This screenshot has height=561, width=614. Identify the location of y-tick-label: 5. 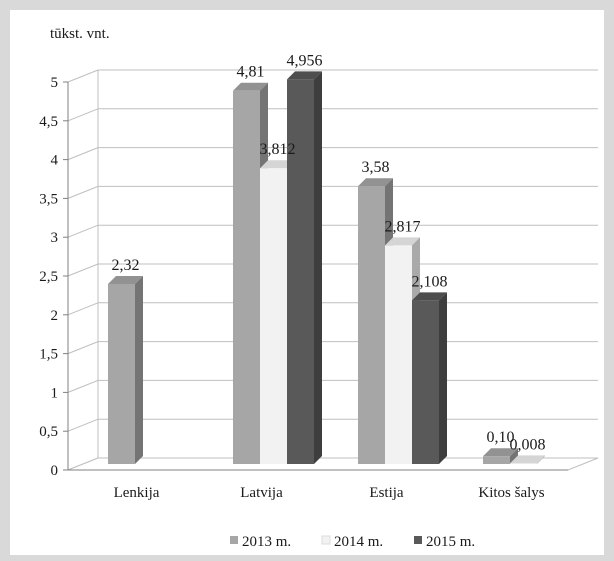
(55, 83).